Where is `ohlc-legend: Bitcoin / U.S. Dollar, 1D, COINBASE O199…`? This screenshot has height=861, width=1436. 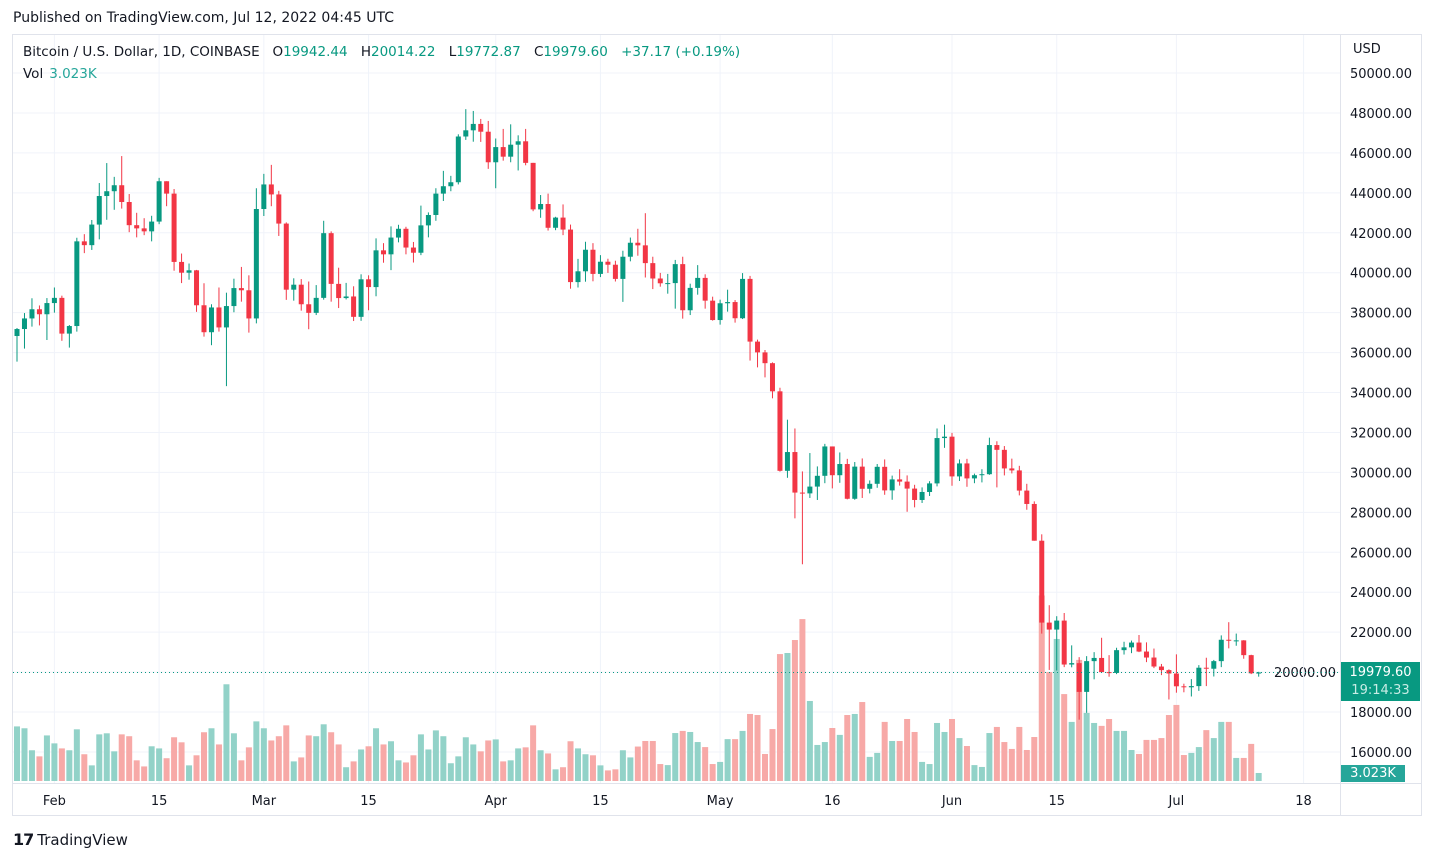 ohlc-legend: Bitcoin / U.S. Dollar, 1D, COINBASE O199… is located at coordinates (386, 52).